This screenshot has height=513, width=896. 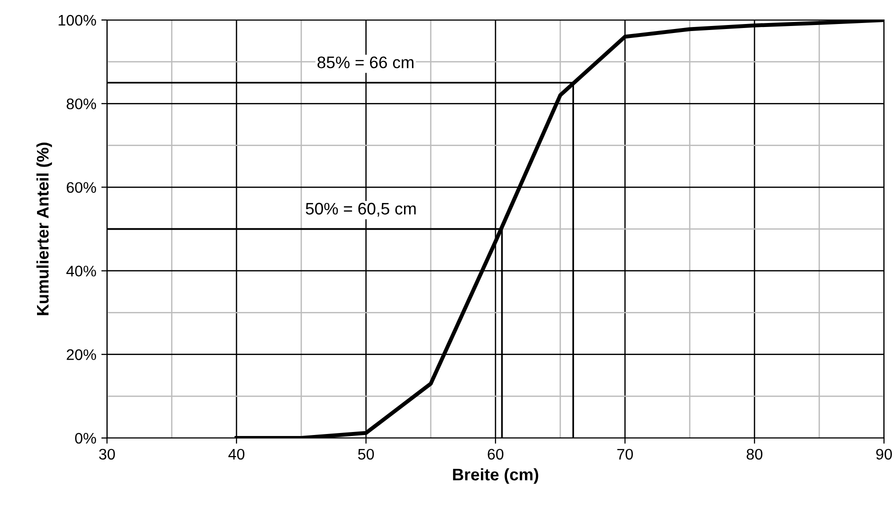 What do you see at coordinates (884, 454) in the screenshot?
I see `x-tick-label: 90` at bounding box center [884, 454].